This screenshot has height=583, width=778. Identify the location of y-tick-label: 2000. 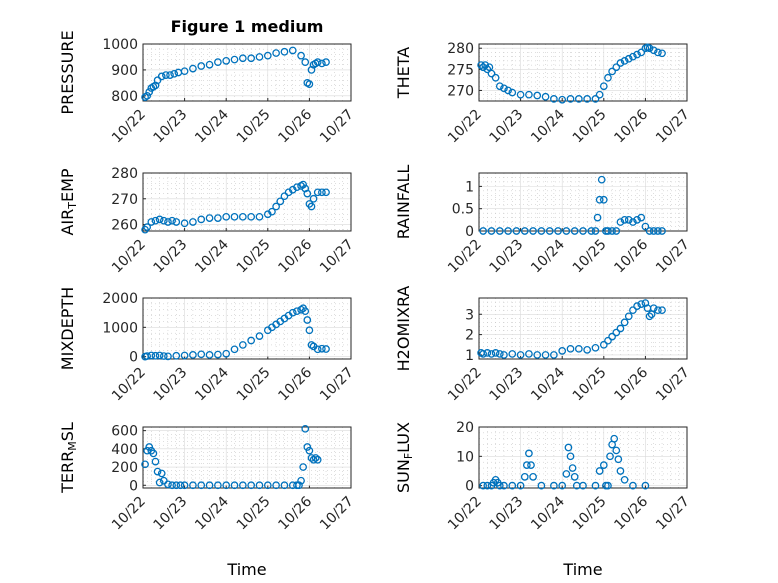
(120, 299).